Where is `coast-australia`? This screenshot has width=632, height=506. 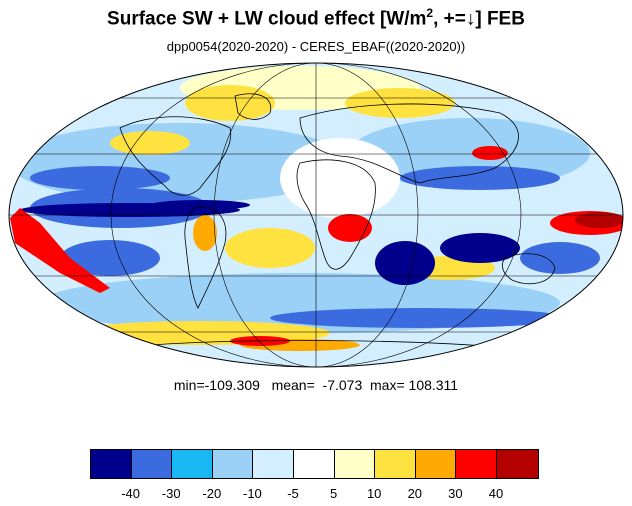
coast-australia is located at coordinates (528, 269).